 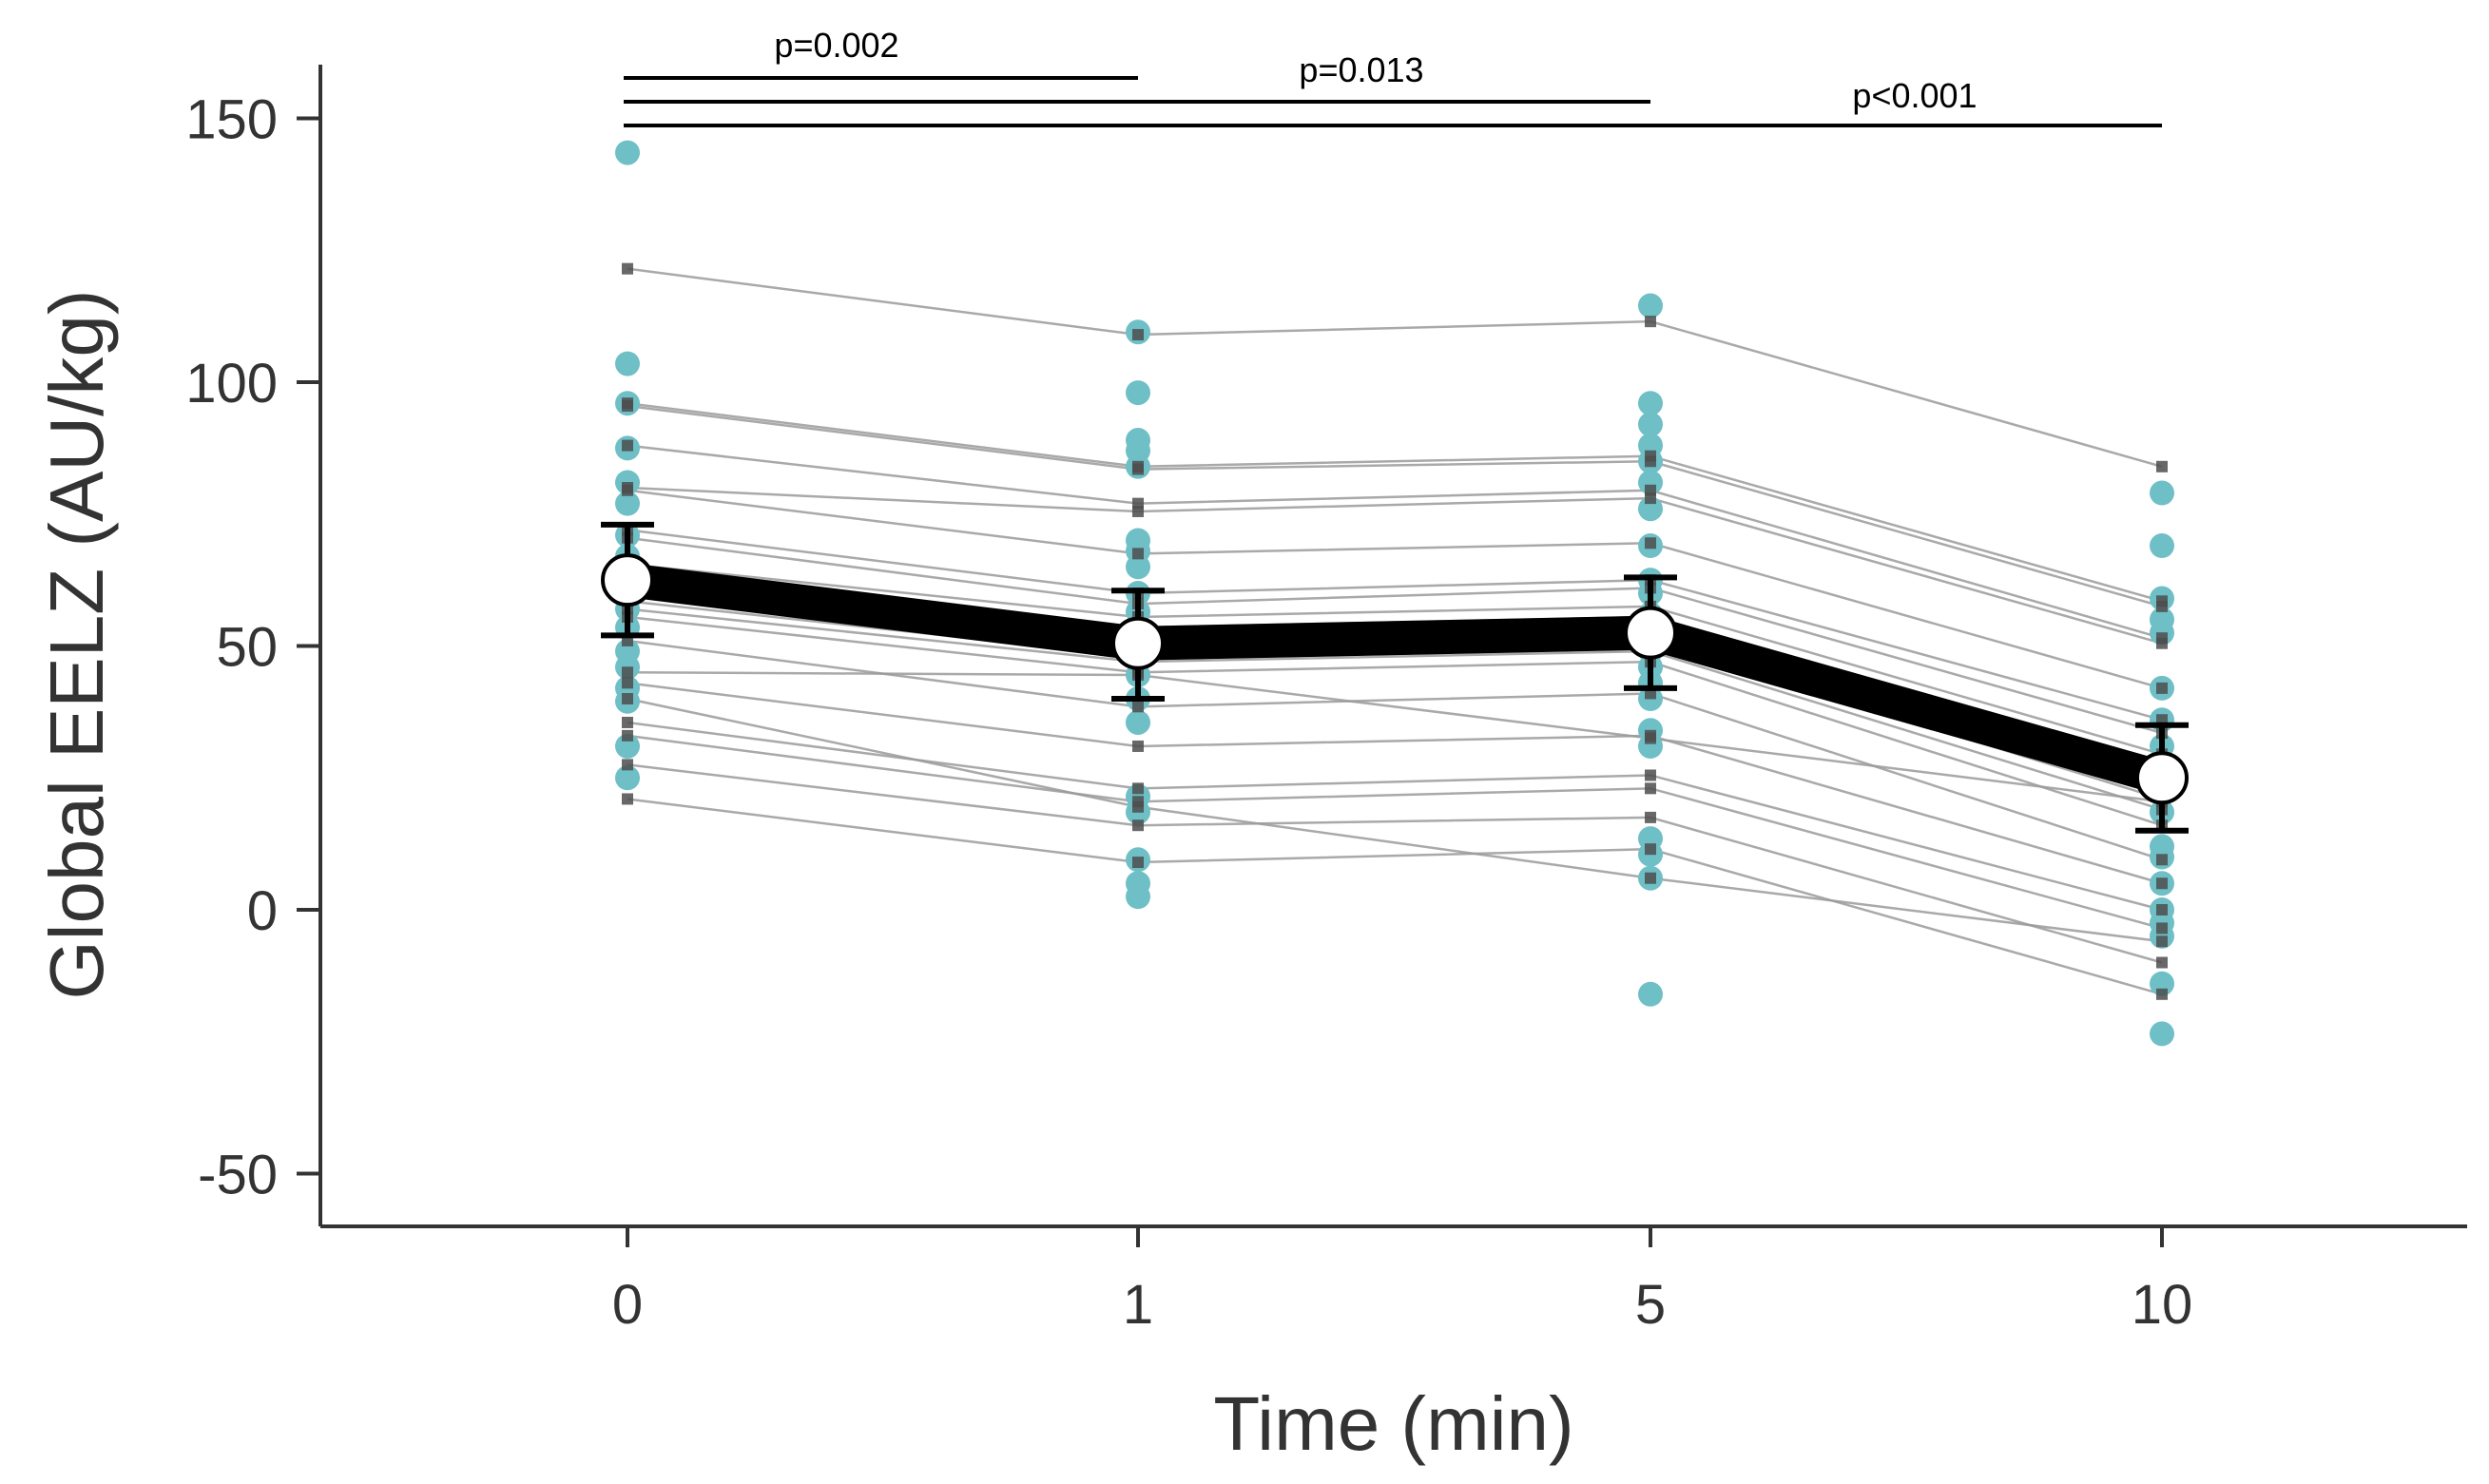 What do you see at coordinates (1650, 1305) in the screenshot?
I see `x-tick-label: 5` at bounding box center [1650, 1305].